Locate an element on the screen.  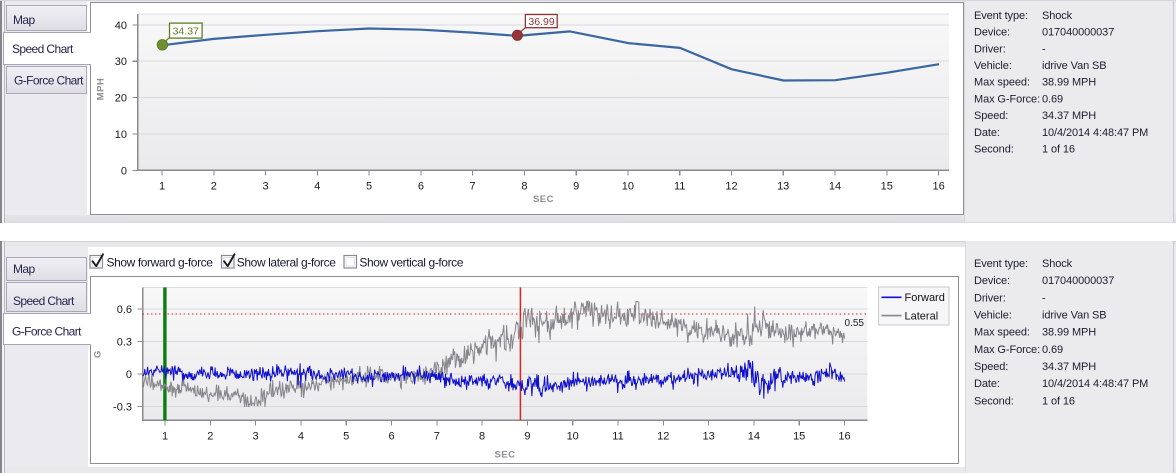
svg-text: 0.55 is located at coordinates (855, 323).